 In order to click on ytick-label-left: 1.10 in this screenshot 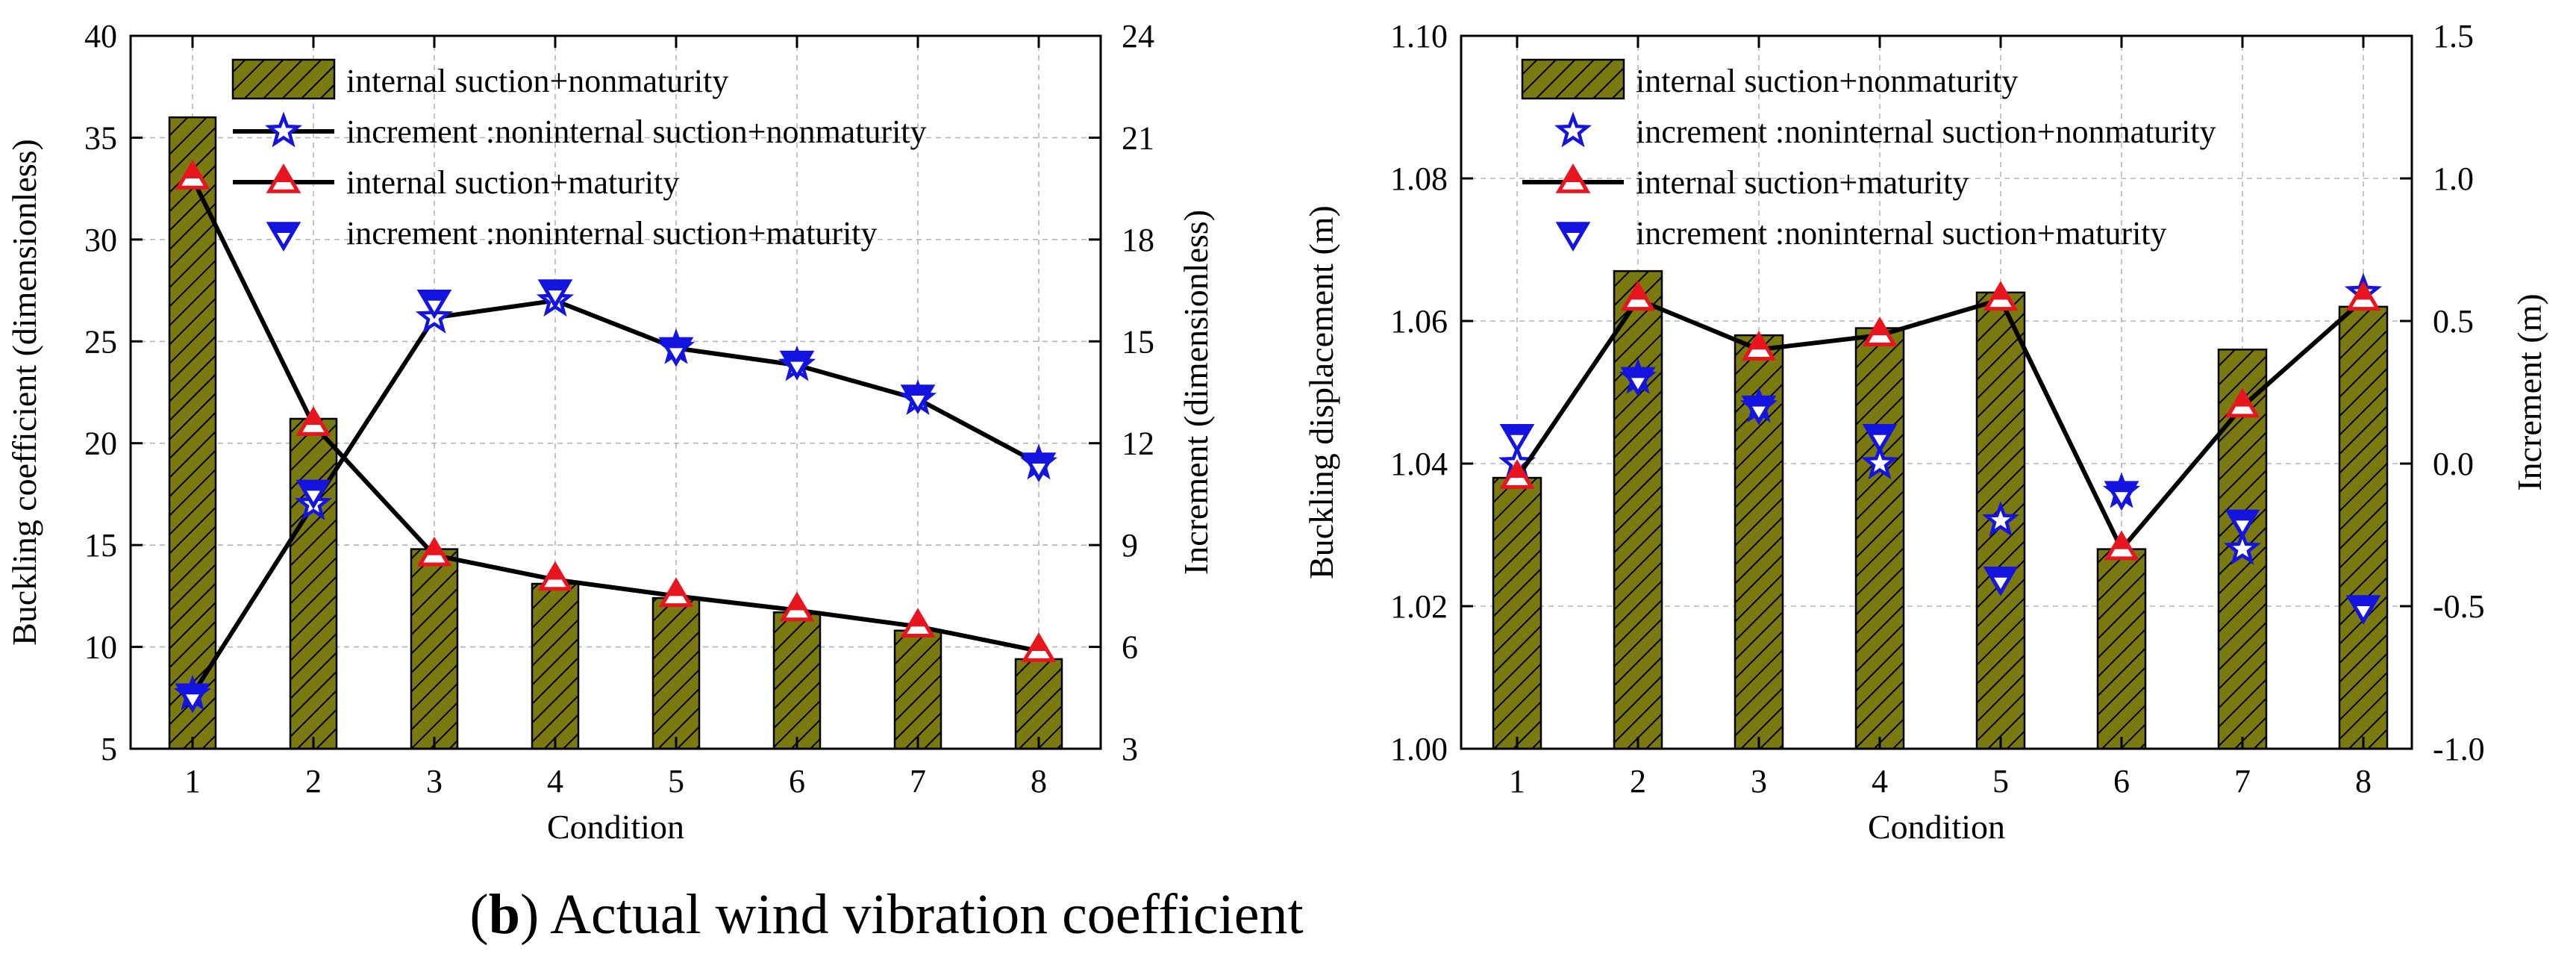, I will do `click(1419, 36)`.